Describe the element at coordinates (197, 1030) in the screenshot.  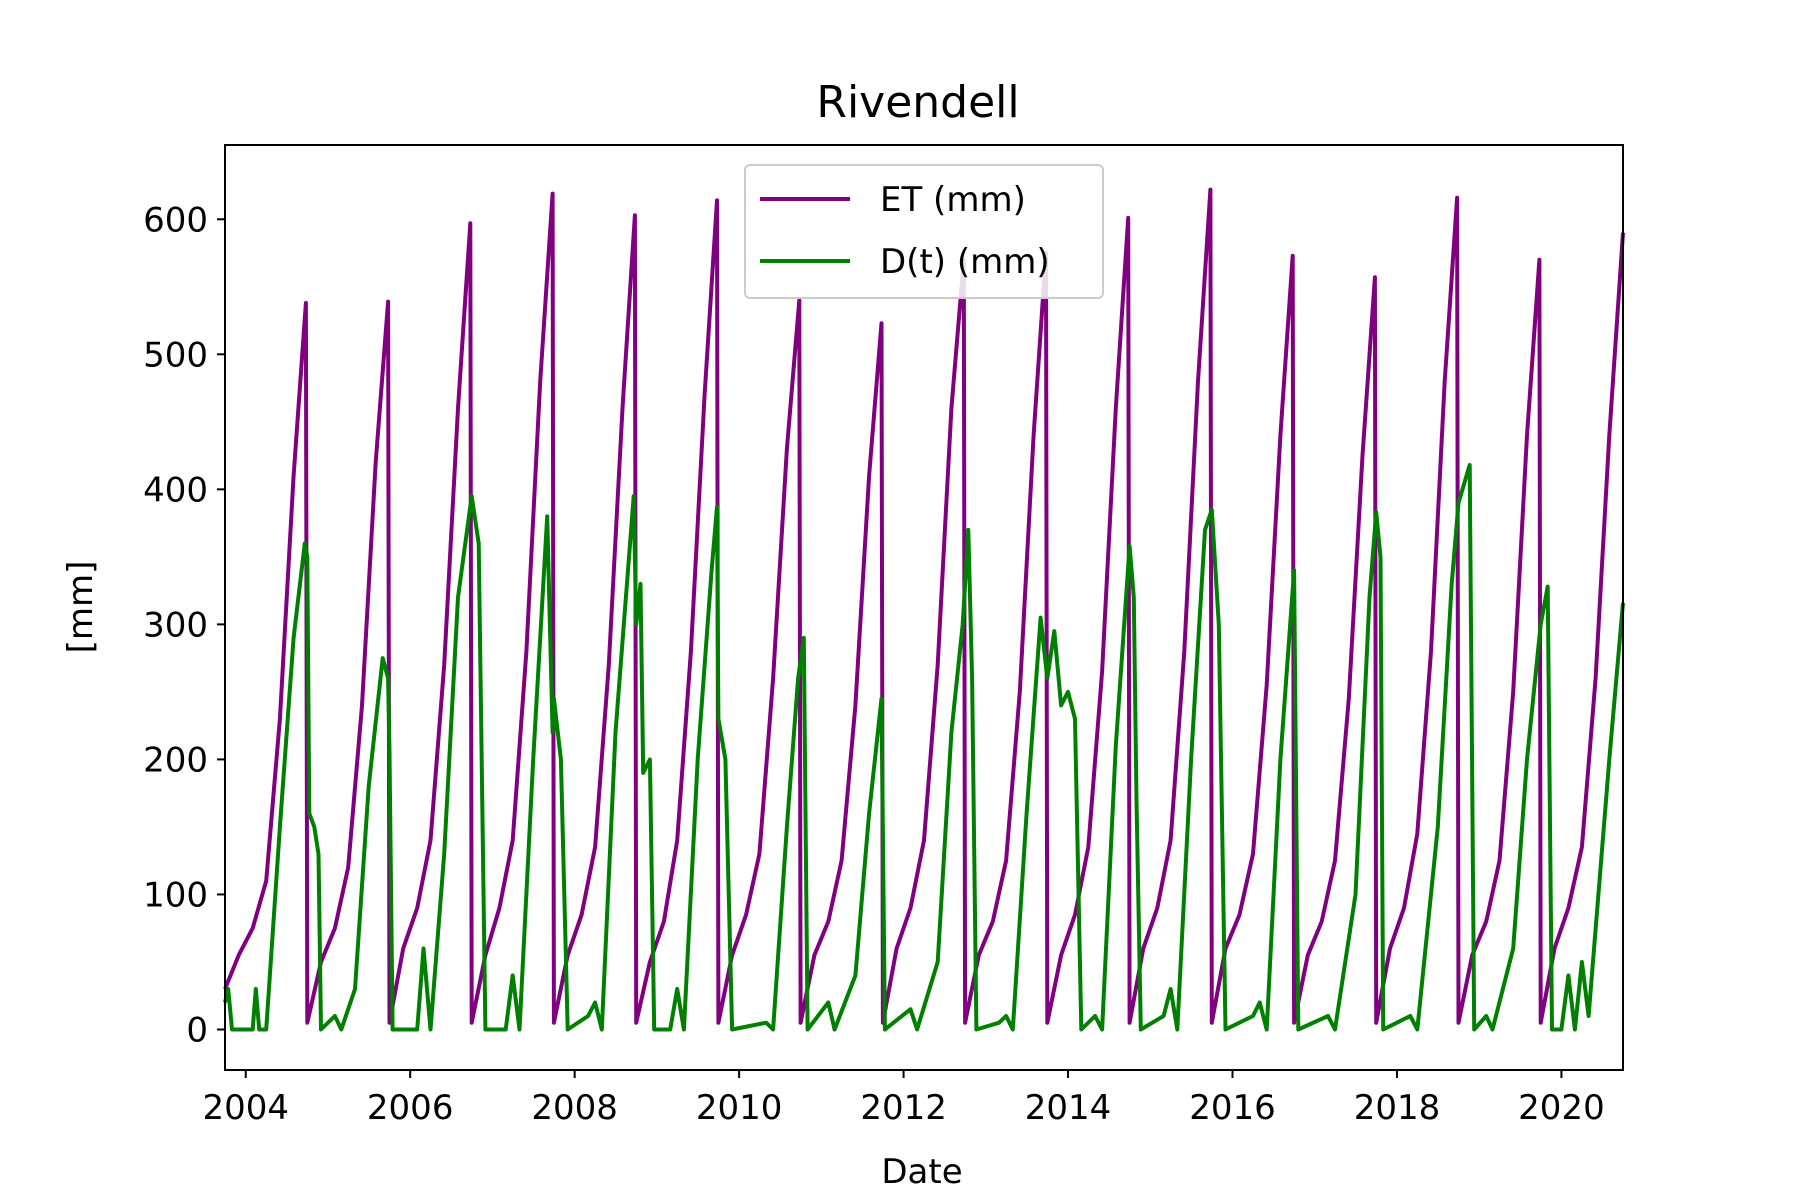
I see `y-tick-label: 0` at that location.